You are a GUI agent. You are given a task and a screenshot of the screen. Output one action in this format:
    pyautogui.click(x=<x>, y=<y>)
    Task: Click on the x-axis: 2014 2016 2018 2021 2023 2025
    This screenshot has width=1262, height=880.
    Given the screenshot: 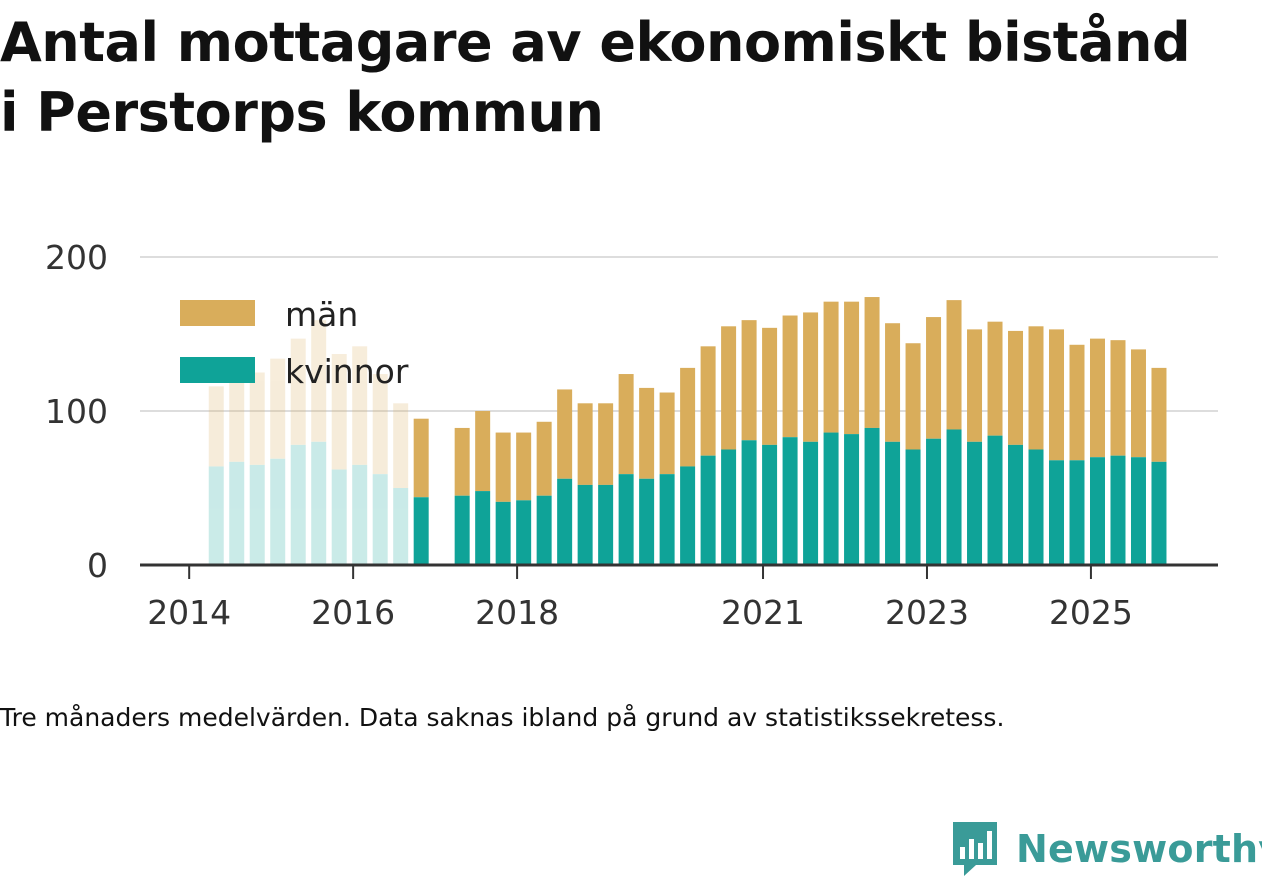 What is the action you would take?
    pyautogui.click(x=640, y=598)
    